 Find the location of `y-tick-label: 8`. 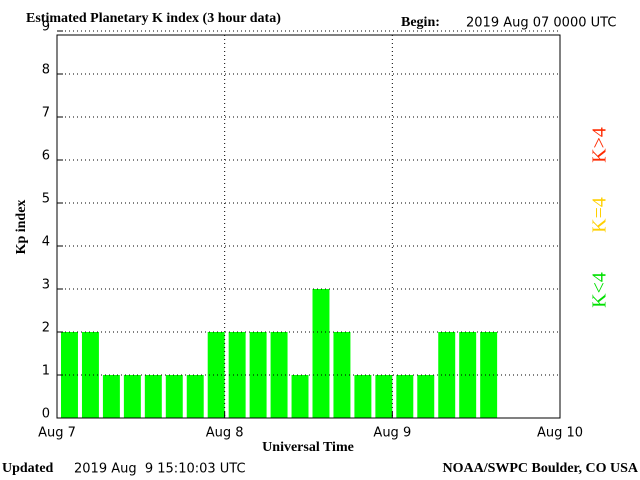

y-tick-label: 8 is located at coordinates (46, 70).